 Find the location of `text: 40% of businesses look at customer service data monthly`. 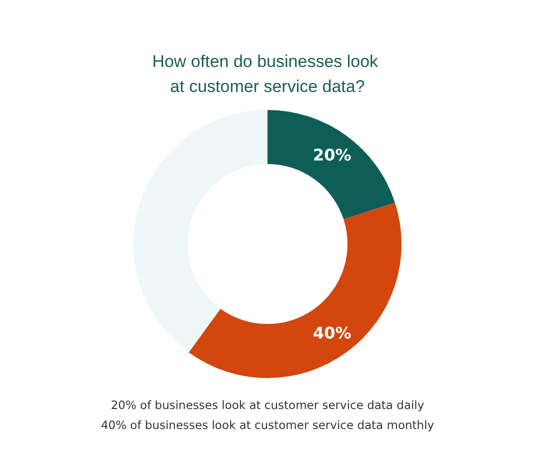

text: 40% of businesses look at customer service data monthly is located at coordinates (267, 425).